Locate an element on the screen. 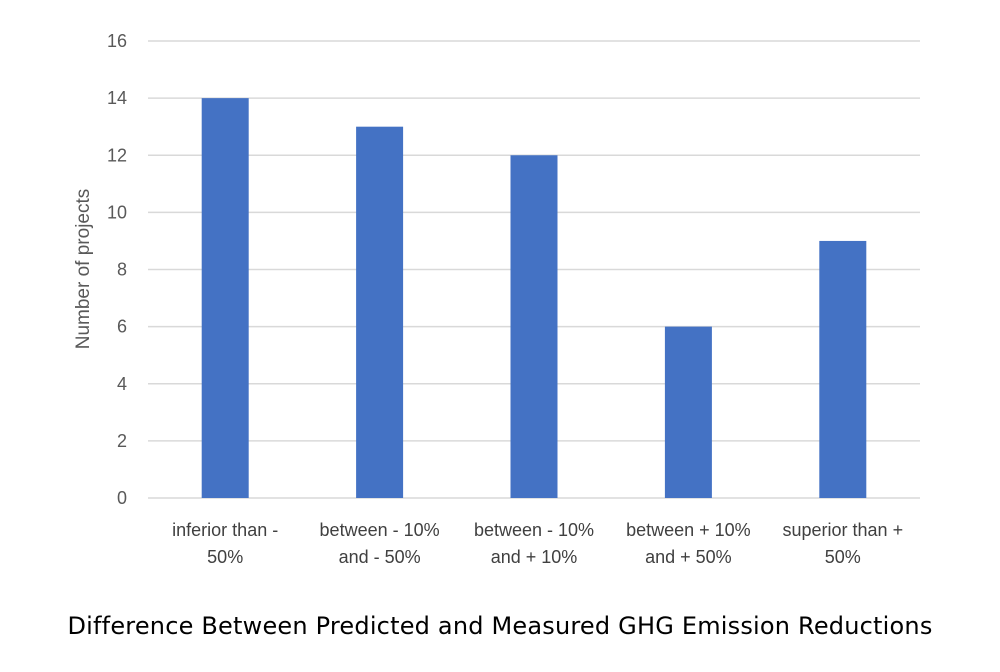 The width and height of the screenshot is (1000, 672). x-category-label: between + 10% is located at coordinates (688, 530).